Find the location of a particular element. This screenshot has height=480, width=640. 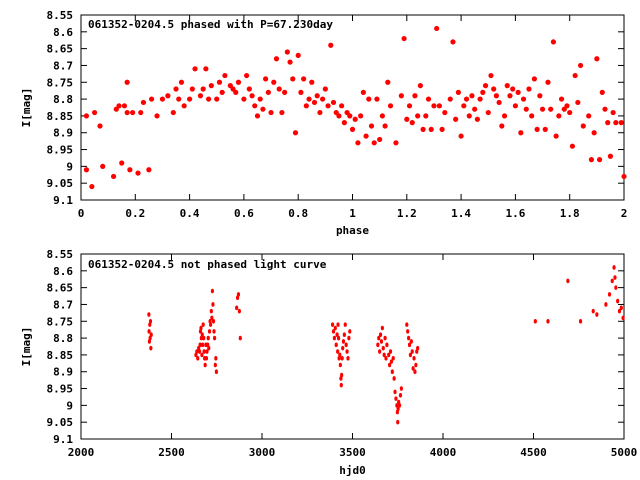

y-tick-label: 8.9 is located at coordinates (63, 133).